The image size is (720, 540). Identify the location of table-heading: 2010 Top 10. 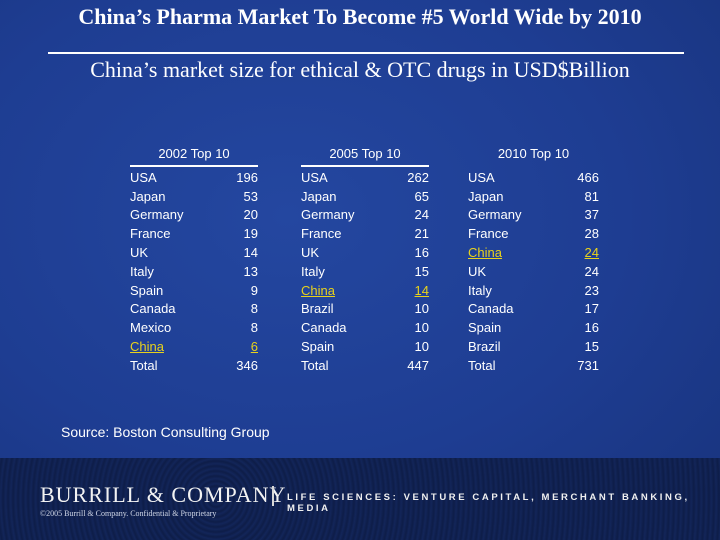
(533, 153).